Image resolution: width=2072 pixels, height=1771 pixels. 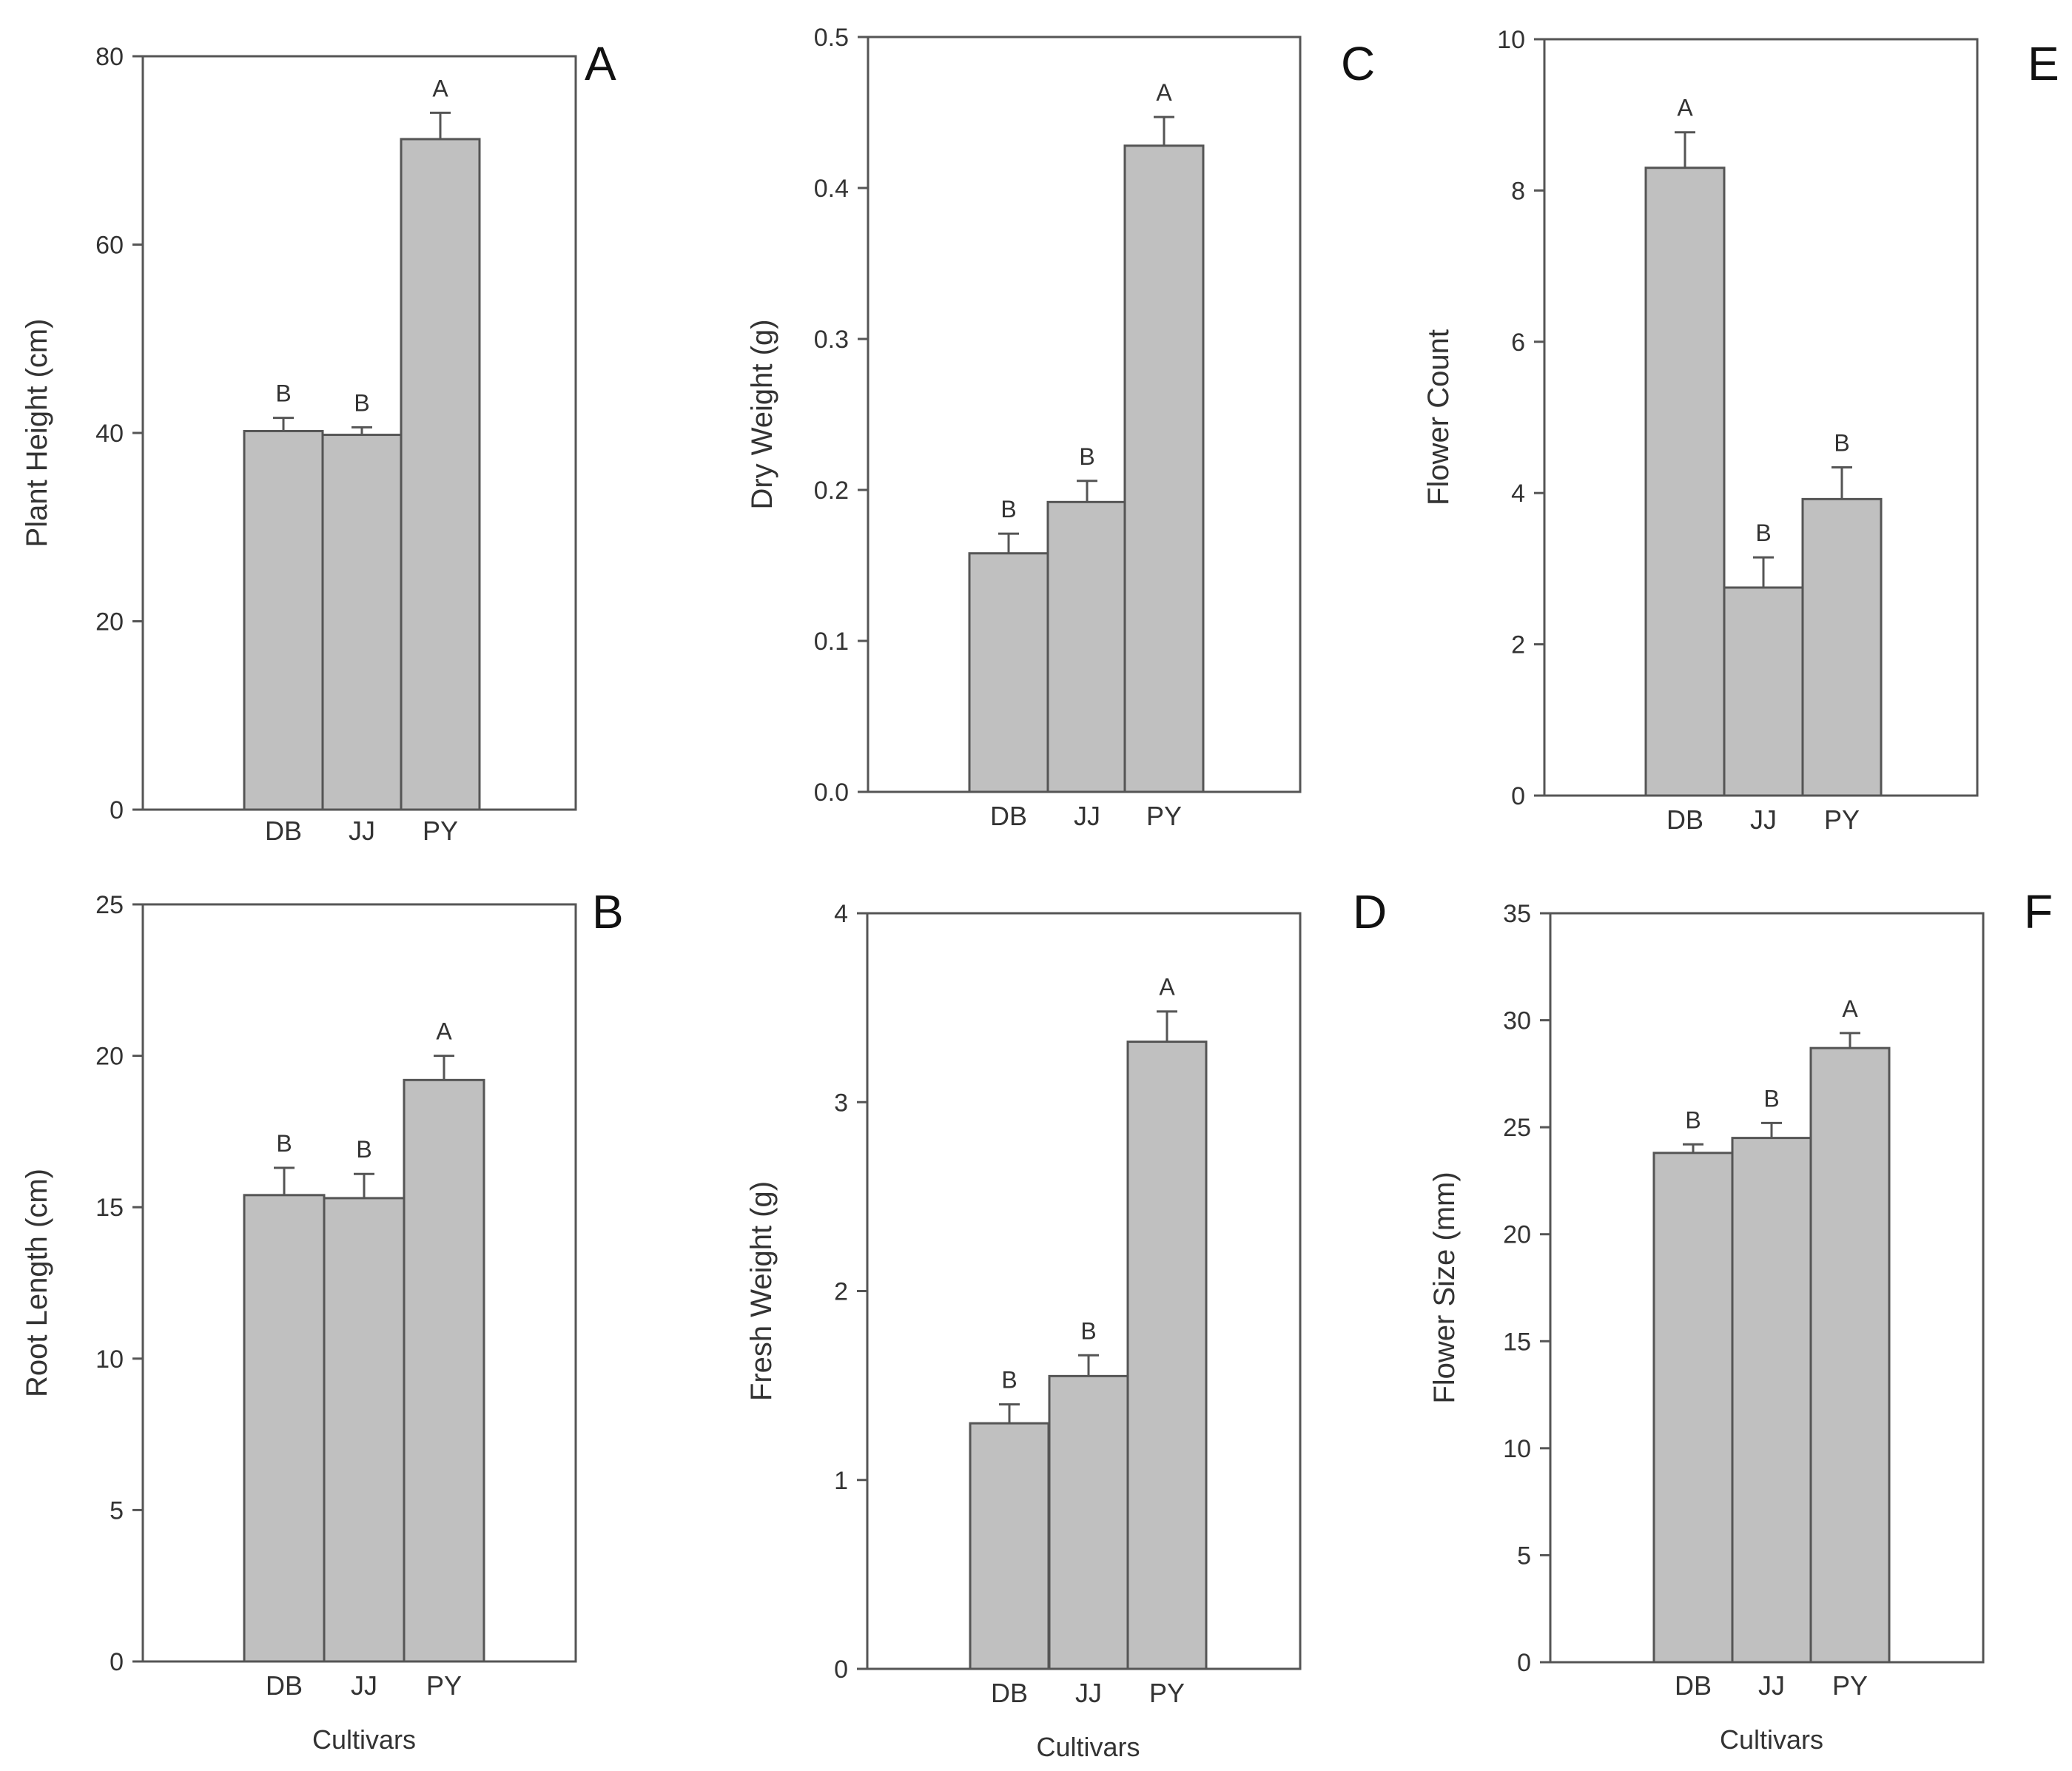 I want to click on y-axis-title: Flower Count, so click(x=1438, y=417).